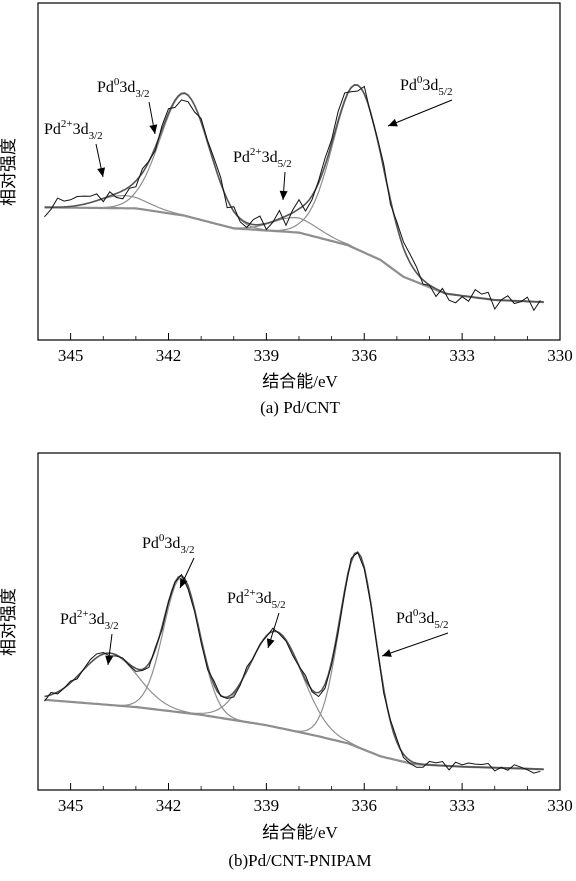 The image size is (576, 881). I want to click on x-ticks-a: 345 342 339 336 333 330, so click(315, 349).